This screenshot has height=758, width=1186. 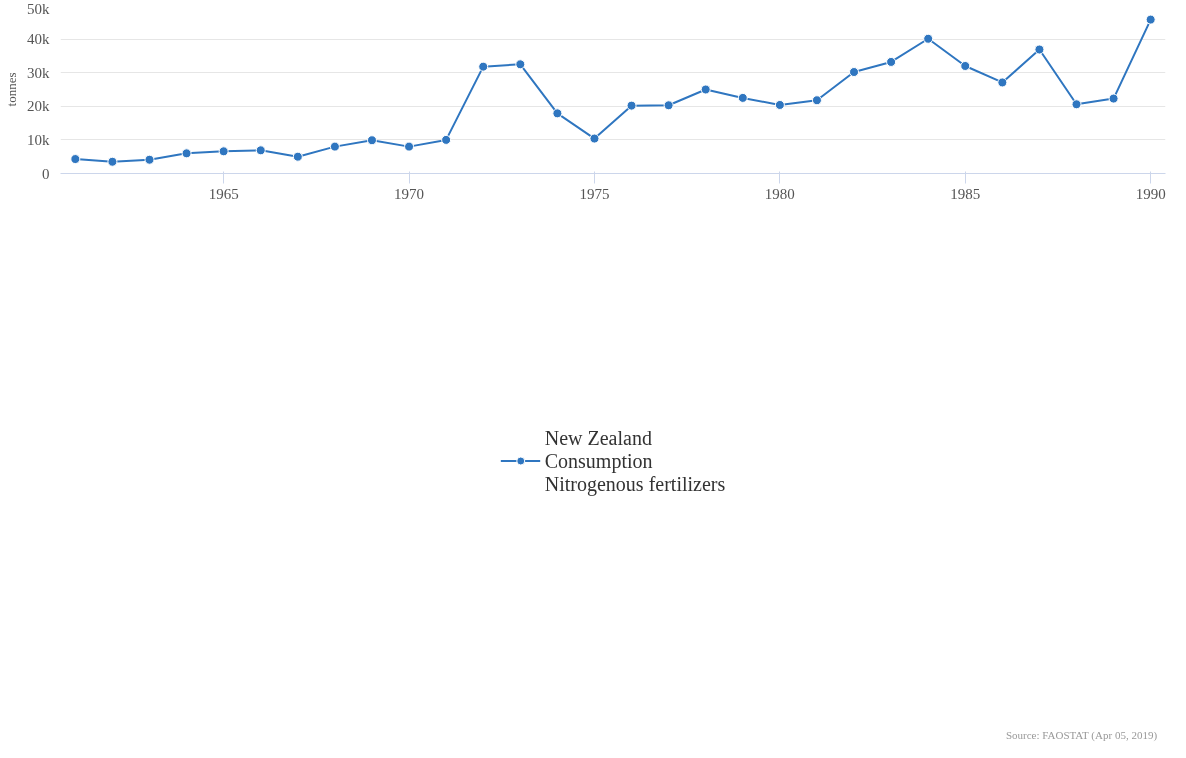 I want to click on y-tick-label: 50k, so click(x=38, y=8).